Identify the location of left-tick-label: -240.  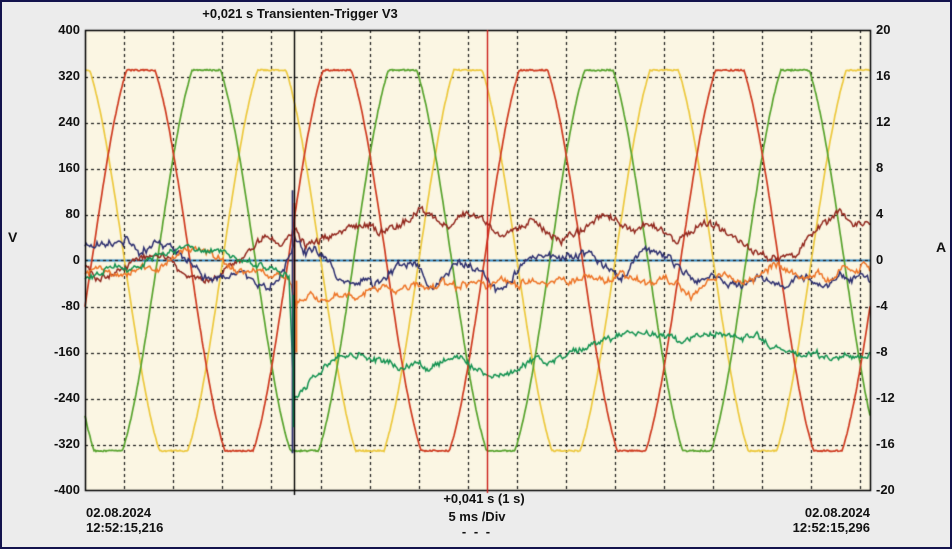
(66, 397).